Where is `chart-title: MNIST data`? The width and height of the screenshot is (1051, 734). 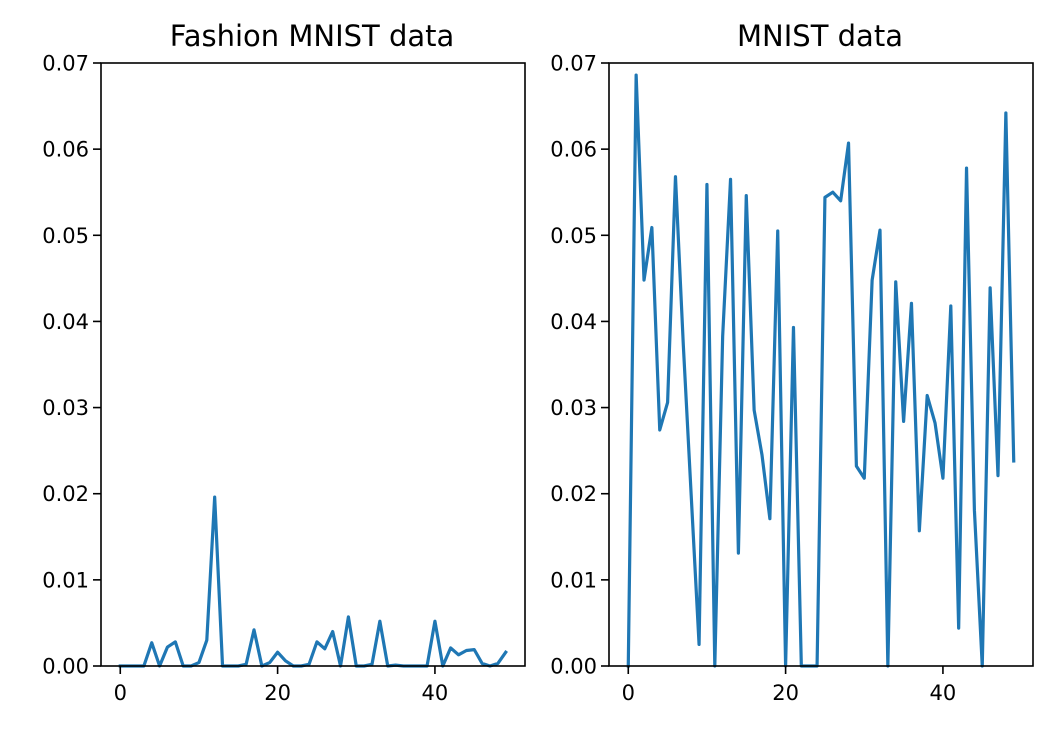
chart-title: MNIST data is located at coordinates (820, 36).